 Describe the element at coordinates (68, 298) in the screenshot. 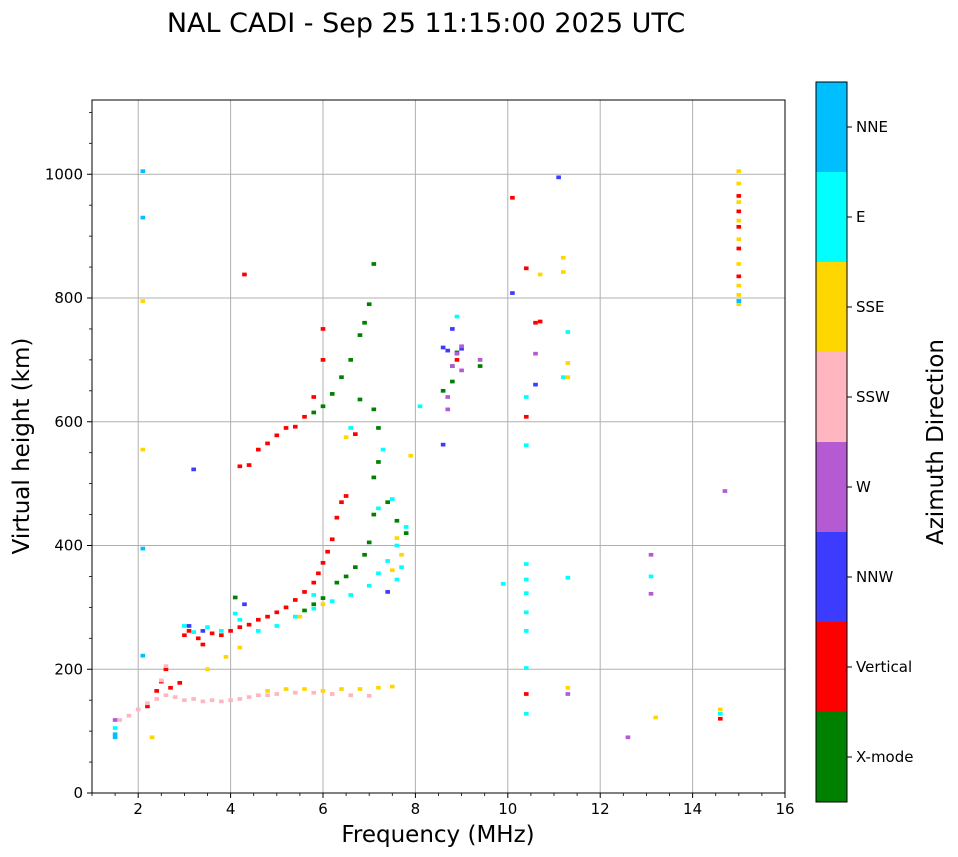

I see `y-tick-label: 800` at that location.